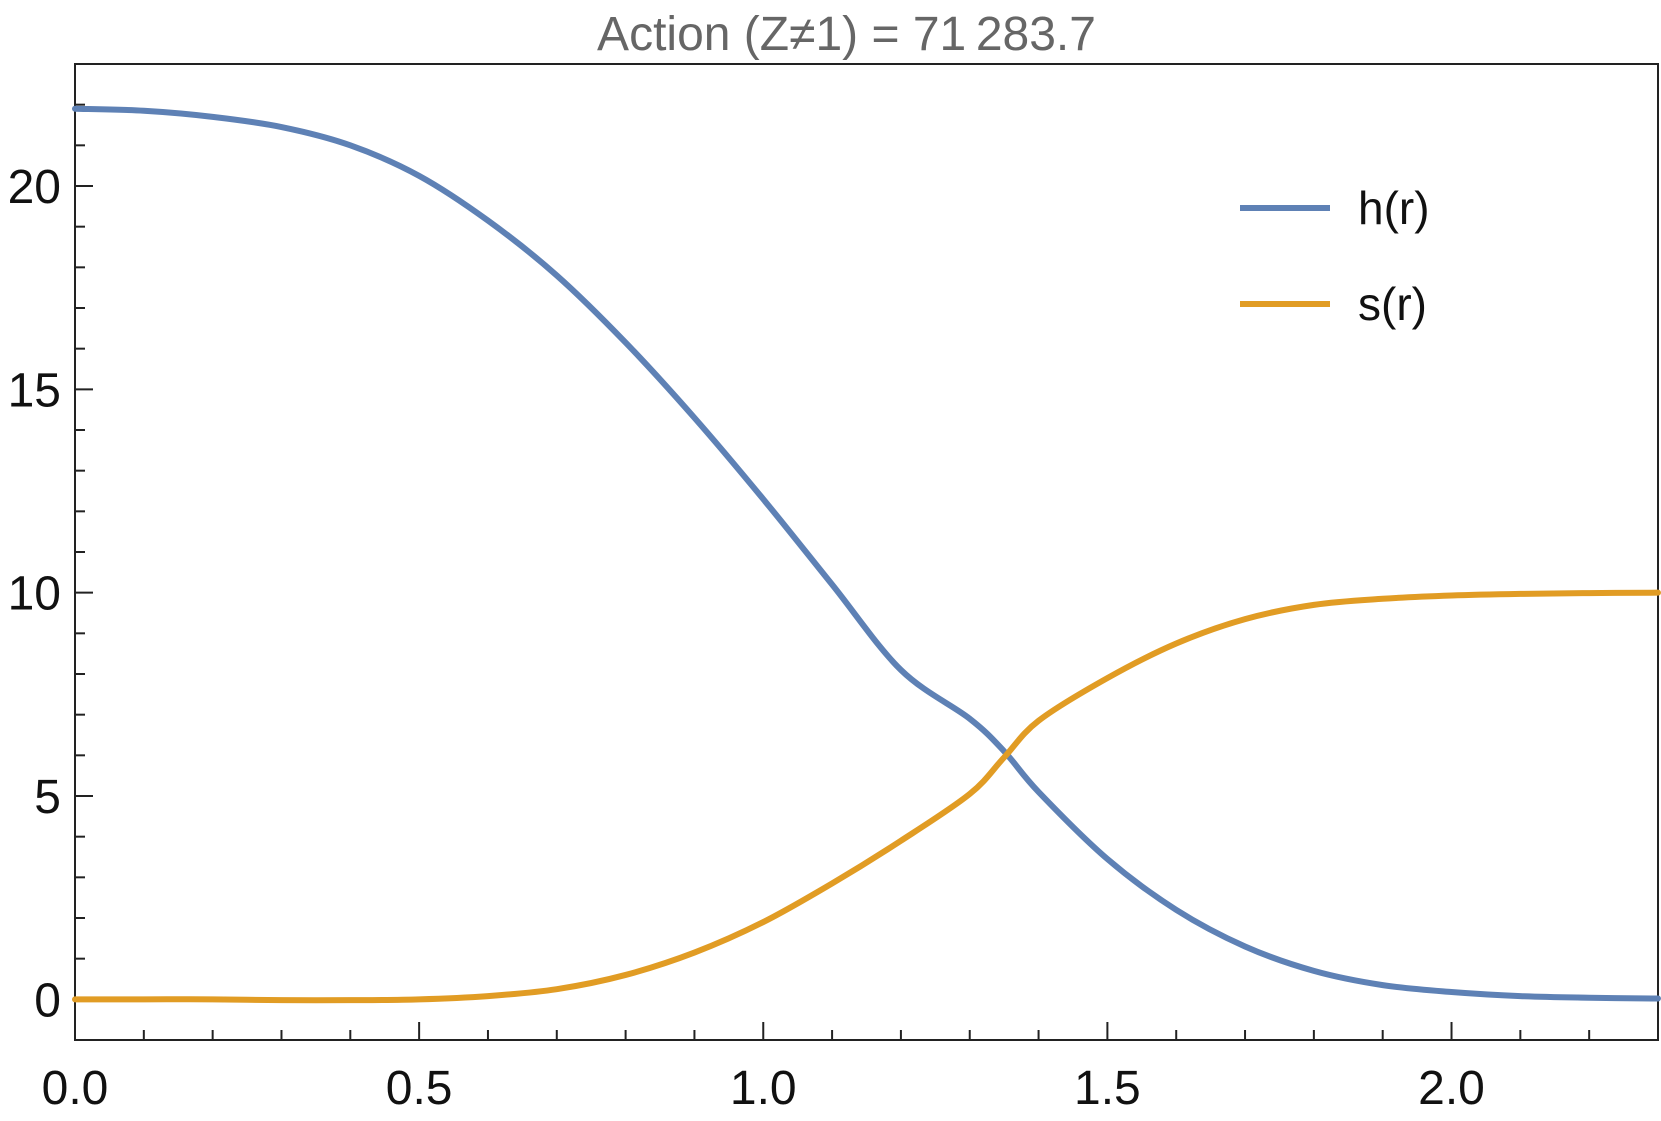 The width and height of the screenshot is (1661, 1121). Describe the element at coordinates (763, 1088) in the screenshot. I see `x-tick-label: 1.0` at that location.